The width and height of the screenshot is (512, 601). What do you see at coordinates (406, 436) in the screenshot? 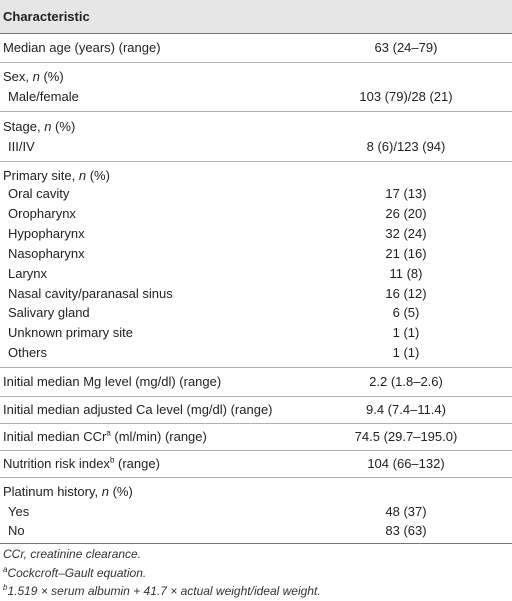
I see `row-value: 74.5 (29.7–195.0)` at bounding box center [406, 436].